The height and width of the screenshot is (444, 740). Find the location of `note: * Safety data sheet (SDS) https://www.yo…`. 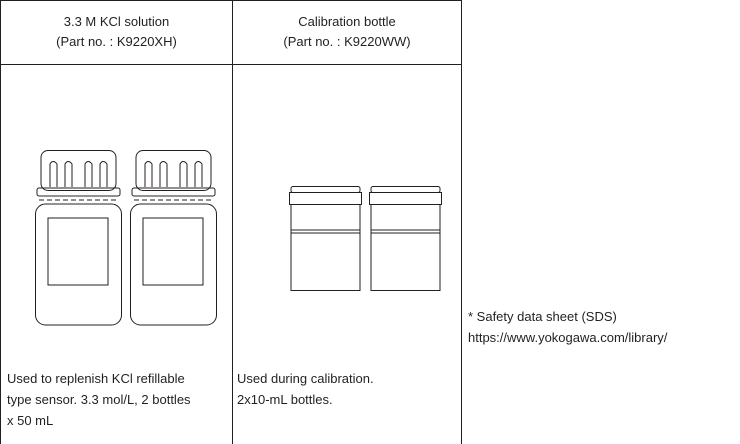

note: * Safety data sheet (SDS) https://www.yo… is located at coordinates (567, 327).